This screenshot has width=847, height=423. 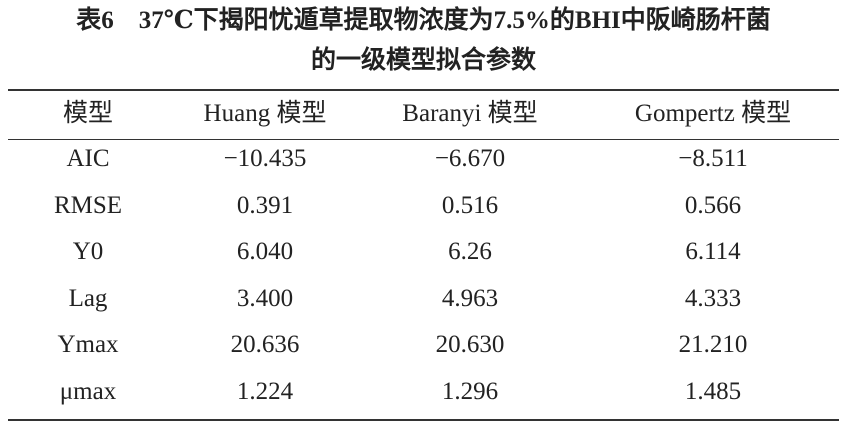 I want to click on table-cell: 1.224, so click(x=265, y=391).